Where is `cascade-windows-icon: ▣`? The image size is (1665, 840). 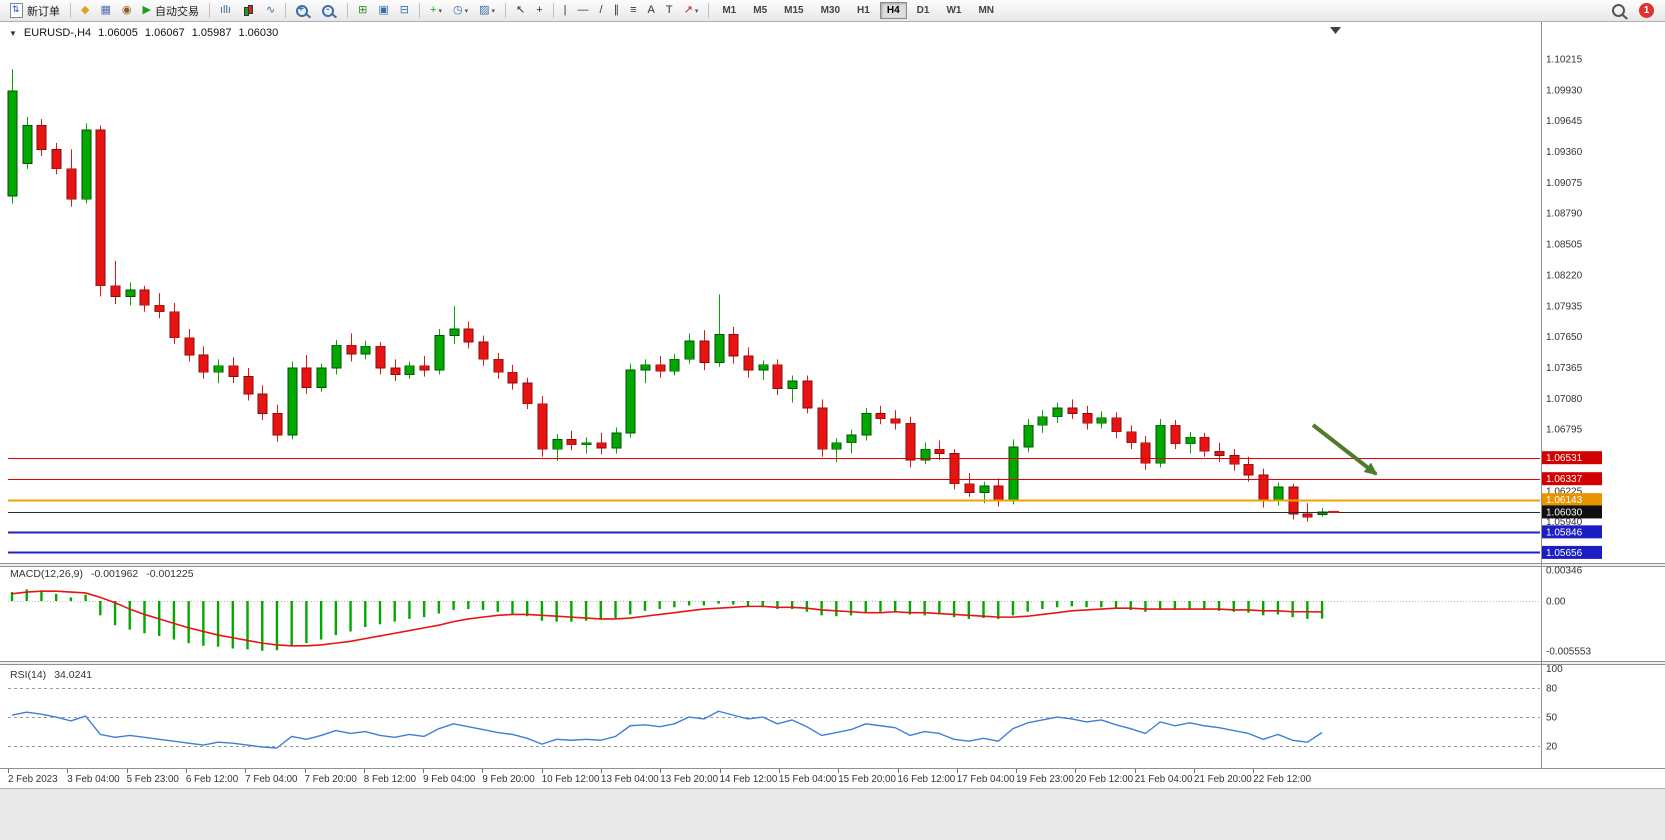
cascade-windows-icon: ▣ is located at coordinates (383, 10).